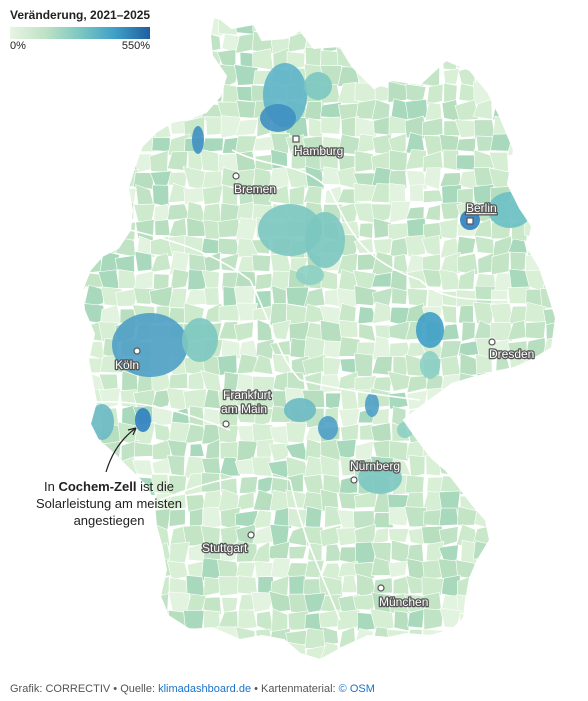 Image resolution: width=588 pixels, height=701 pixels. I want to click on osm-link: © OSM, so click(356, 689).